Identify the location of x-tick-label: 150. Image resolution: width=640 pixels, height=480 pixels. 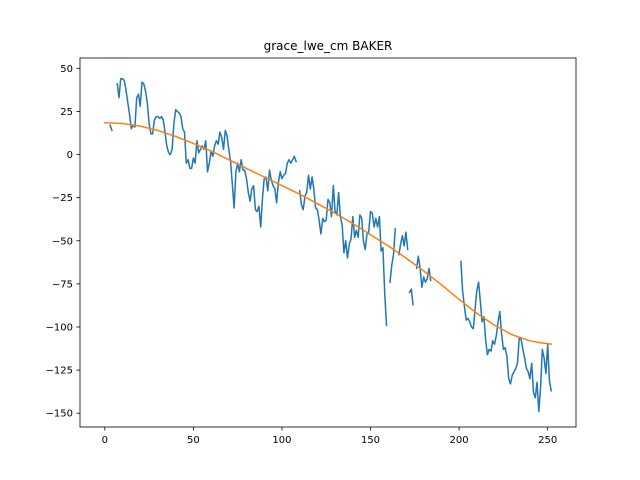
(370, 440).